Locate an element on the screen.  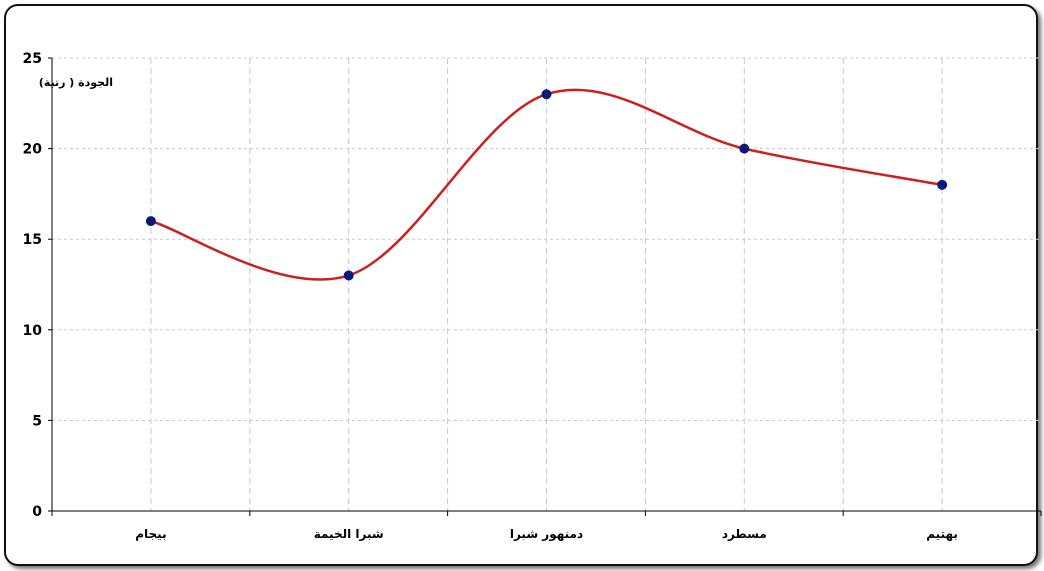
y-tick-label: 5 is located at coordinates (37, 421).